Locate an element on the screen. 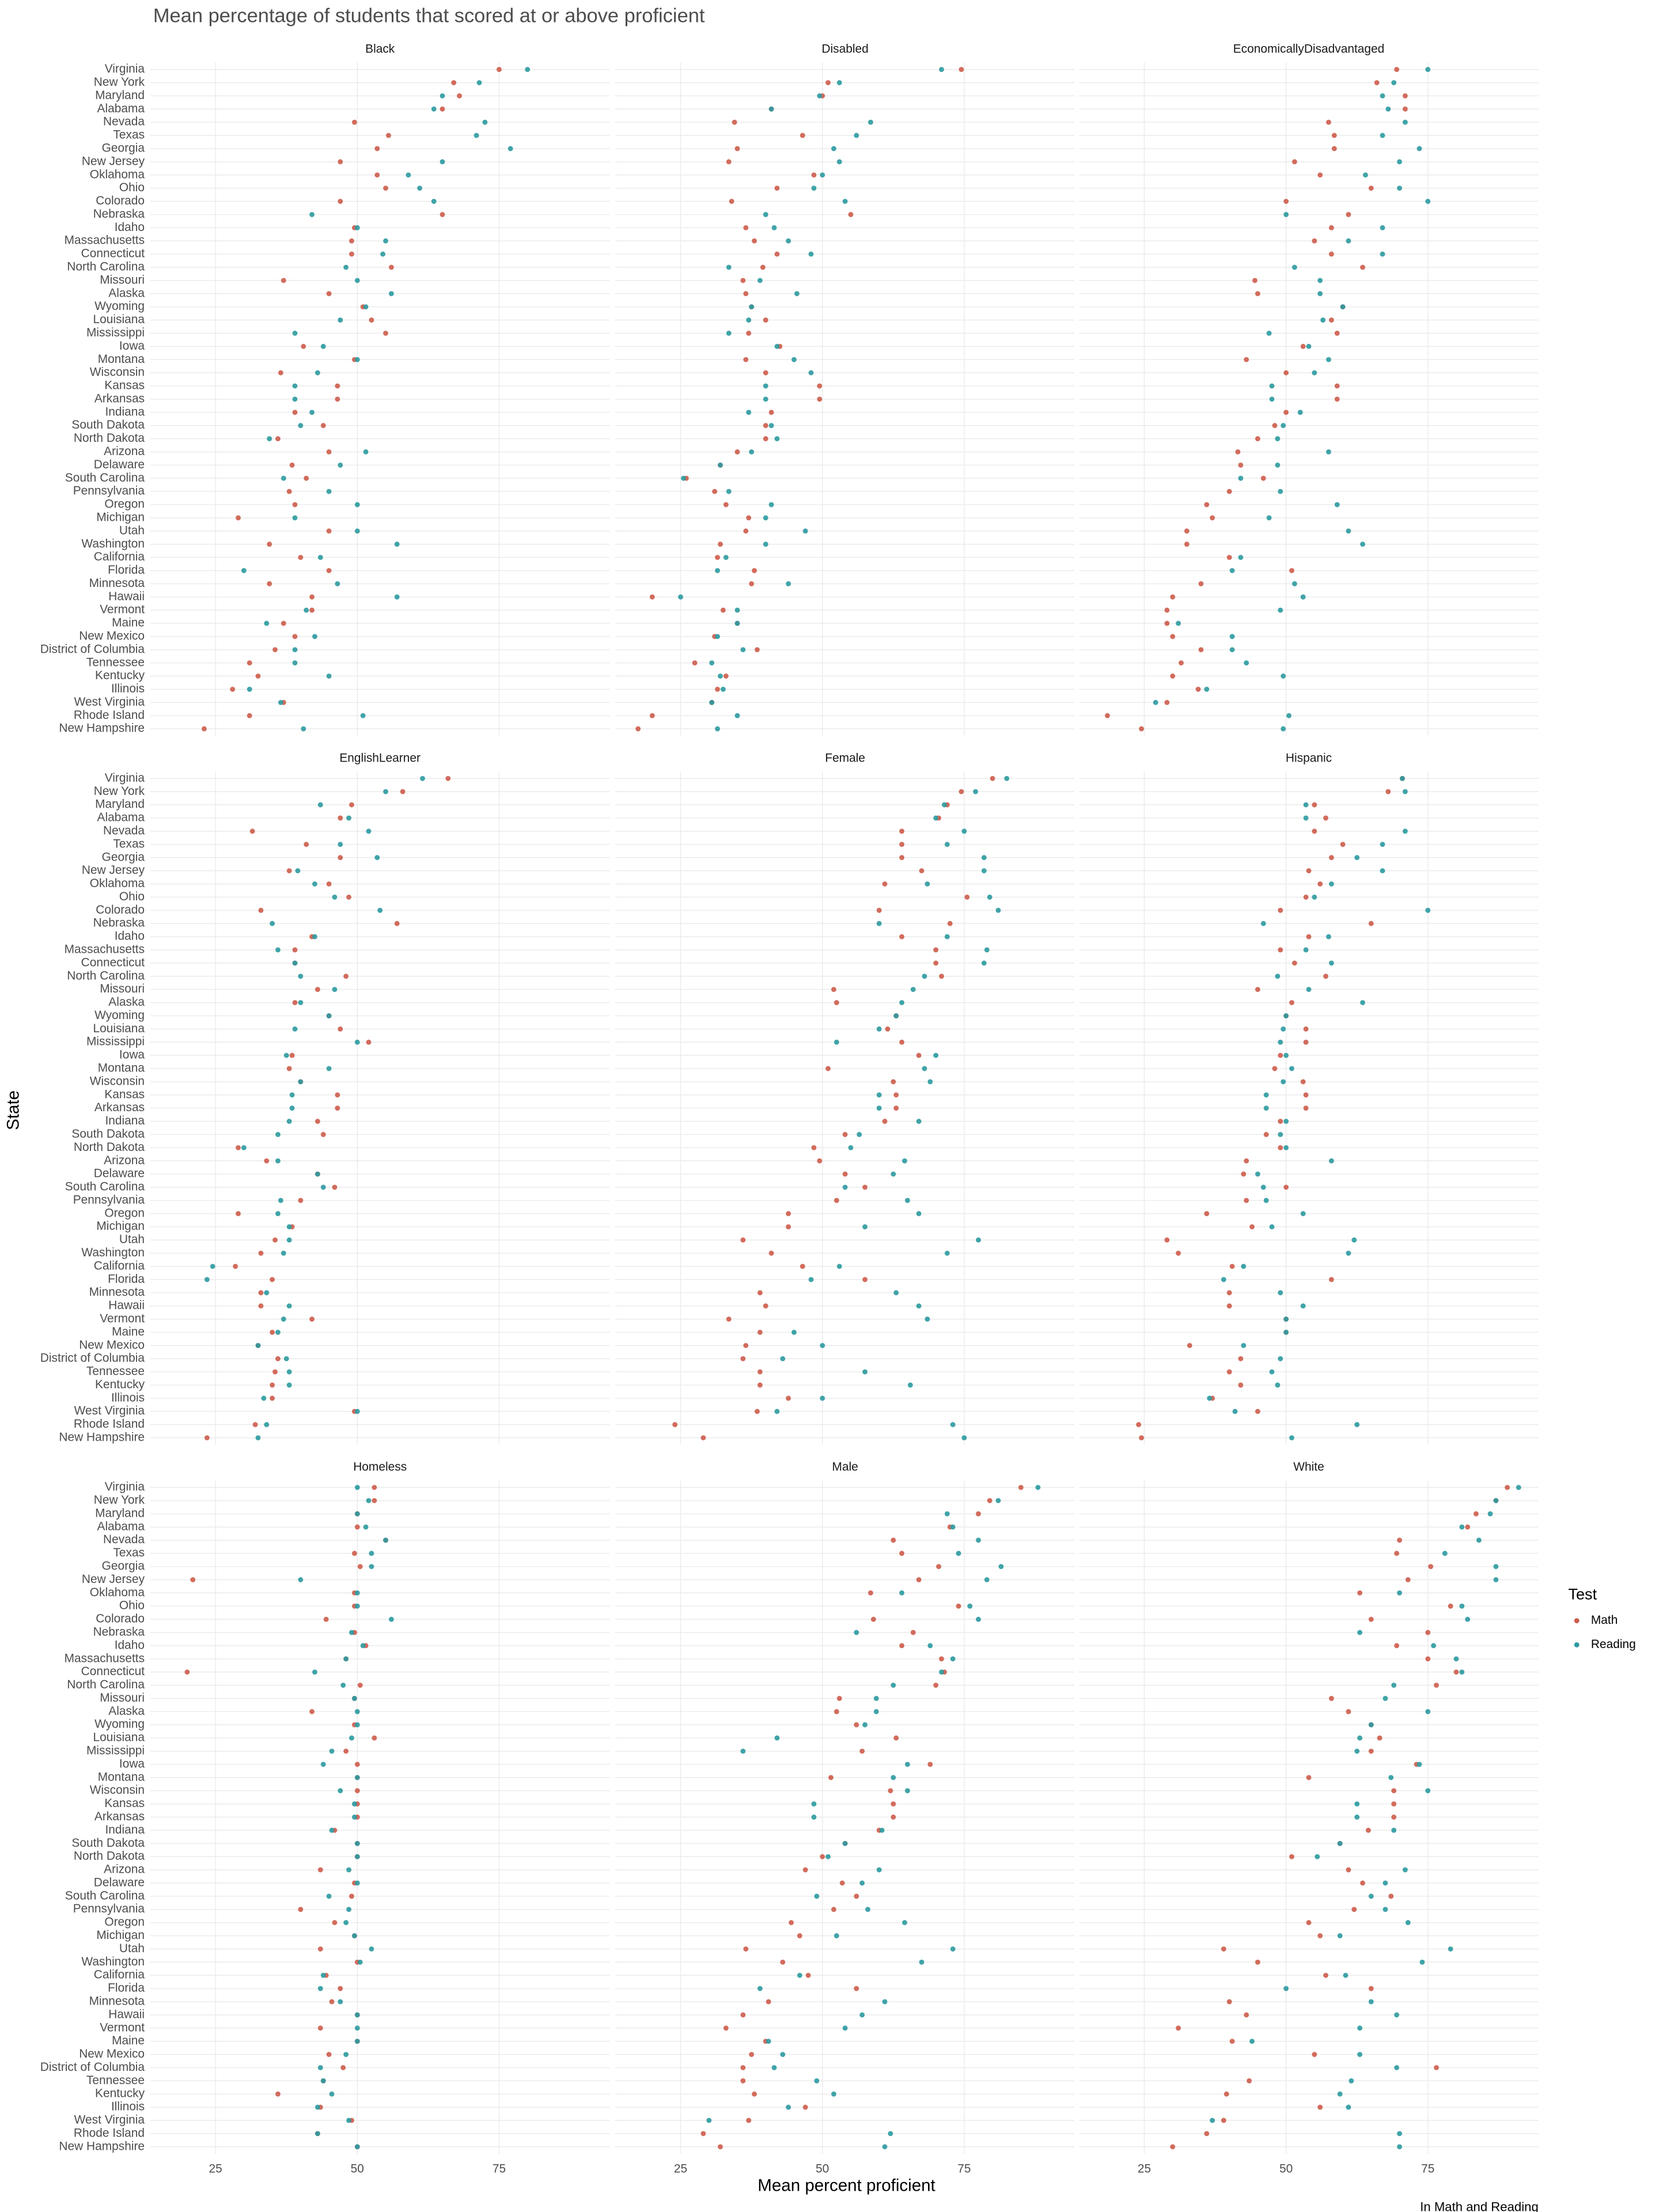  y-tick-label: New Jersey is located at coordinates (113, 161).